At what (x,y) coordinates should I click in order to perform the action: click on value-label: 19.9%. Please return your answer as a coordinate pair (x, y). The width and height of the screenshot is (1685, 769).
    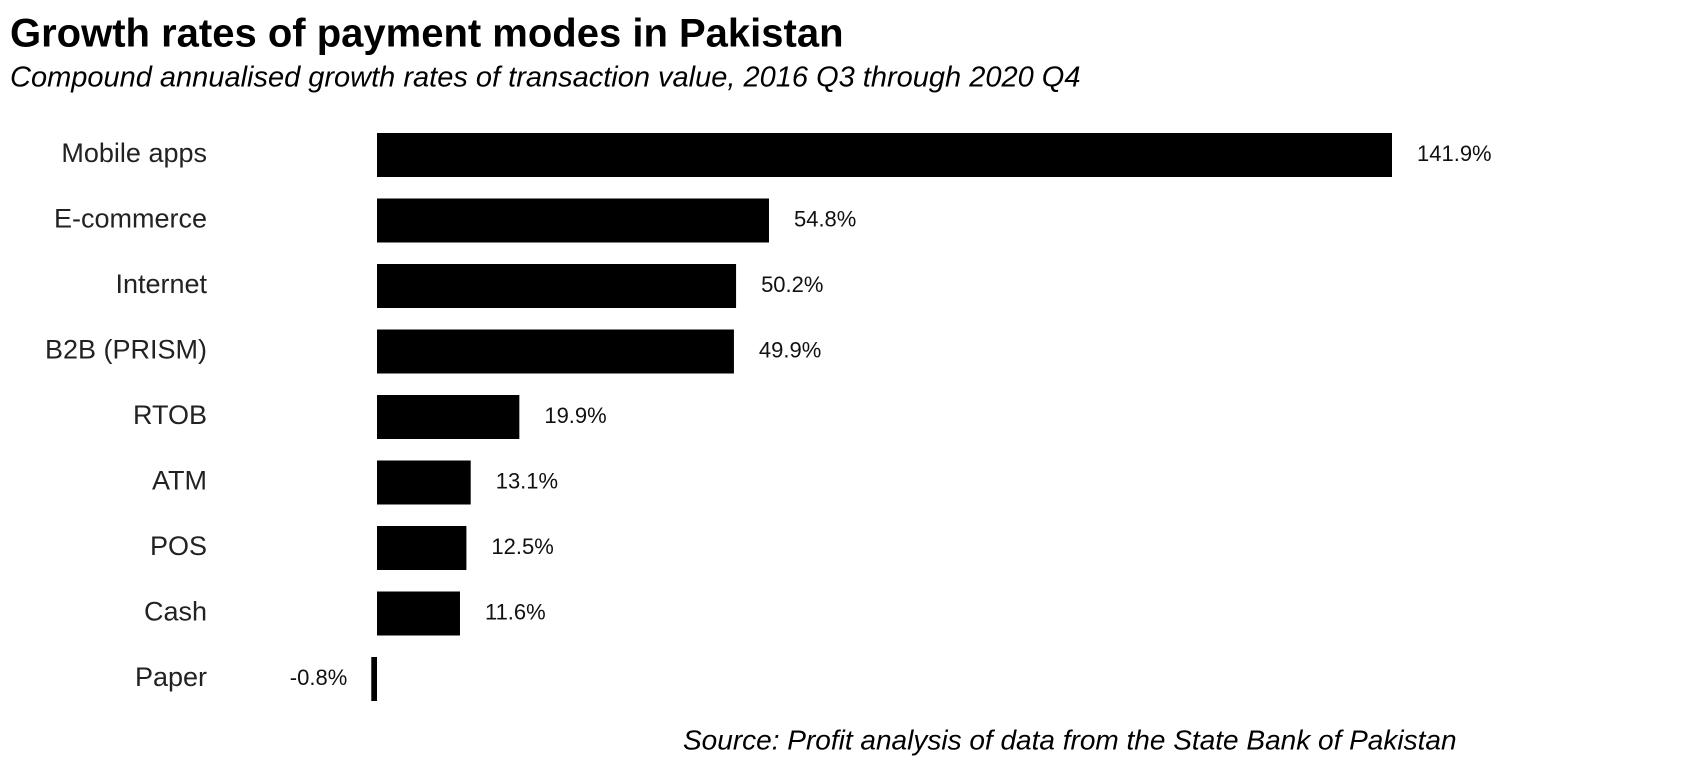
    Looking at the image, I should click on (575, 415).